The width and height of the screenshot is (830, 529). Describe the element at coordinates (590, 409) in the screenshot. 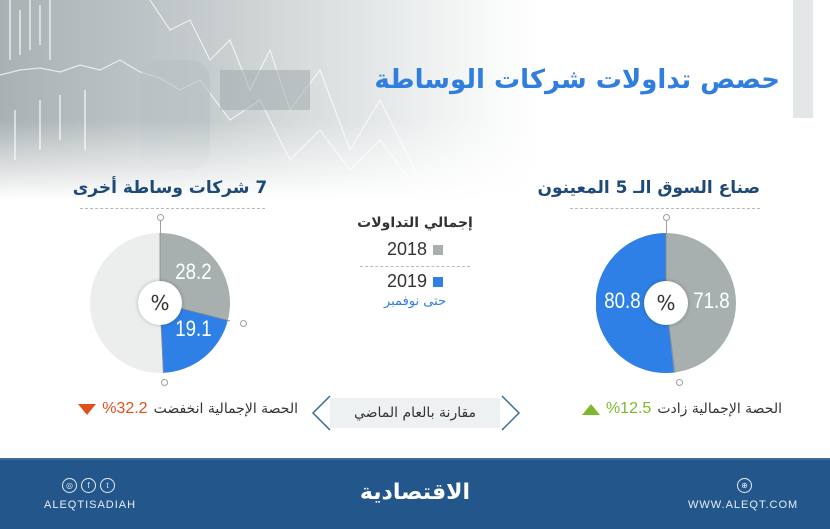

I see `arrow-up-icon` at that location.